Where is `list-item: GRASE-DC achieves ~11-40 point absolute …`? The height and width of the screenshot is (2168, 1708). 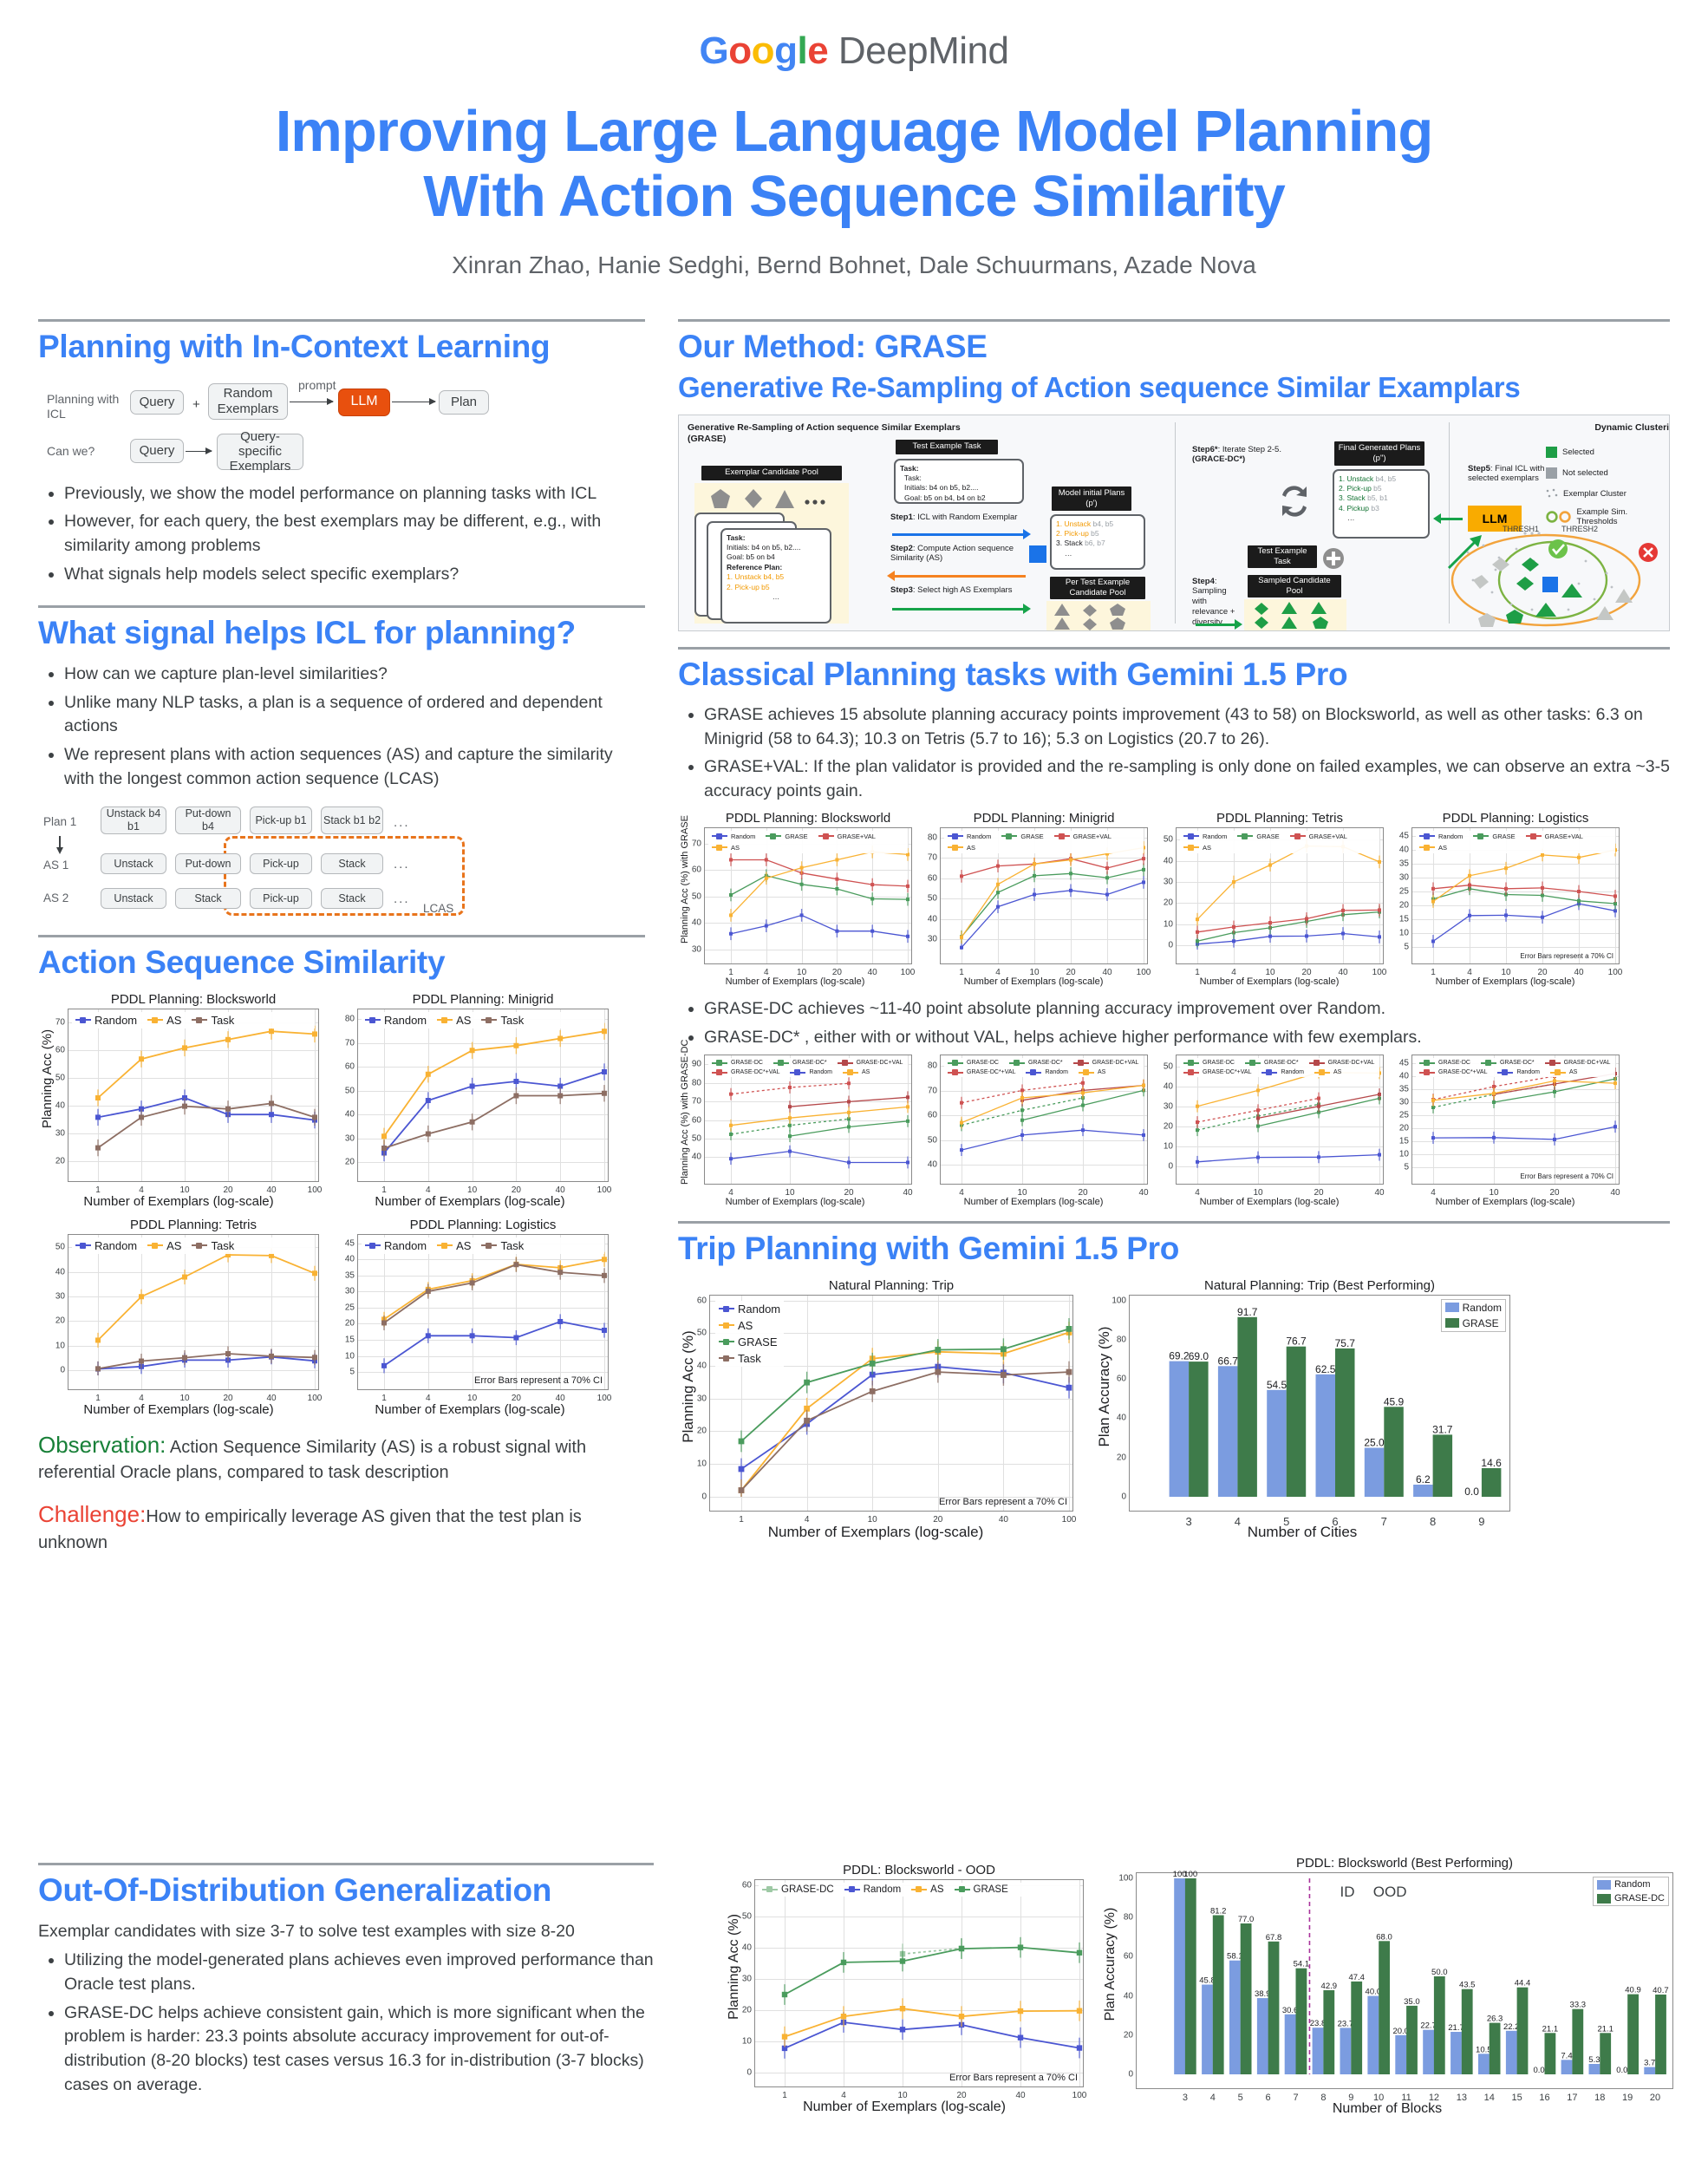
list-item: GRASE-DC achieves ~11-40 point absolute … is located at coordinates (1187, 1009).